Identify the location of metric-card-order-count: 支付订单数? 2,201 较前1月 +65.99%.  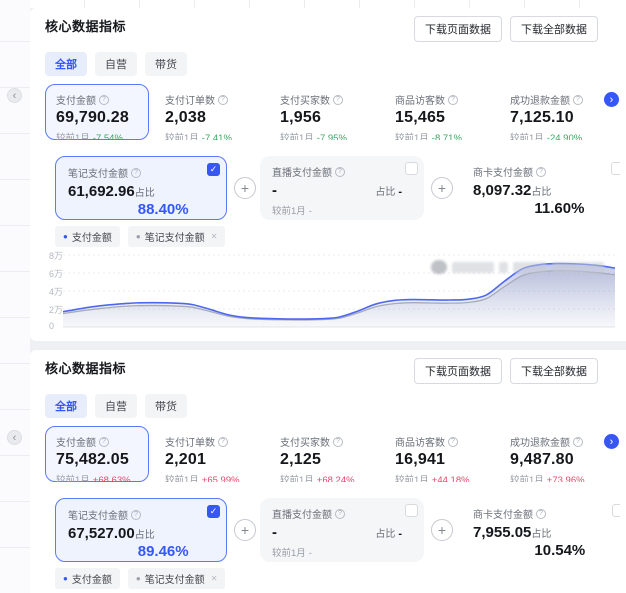
(212, 454).